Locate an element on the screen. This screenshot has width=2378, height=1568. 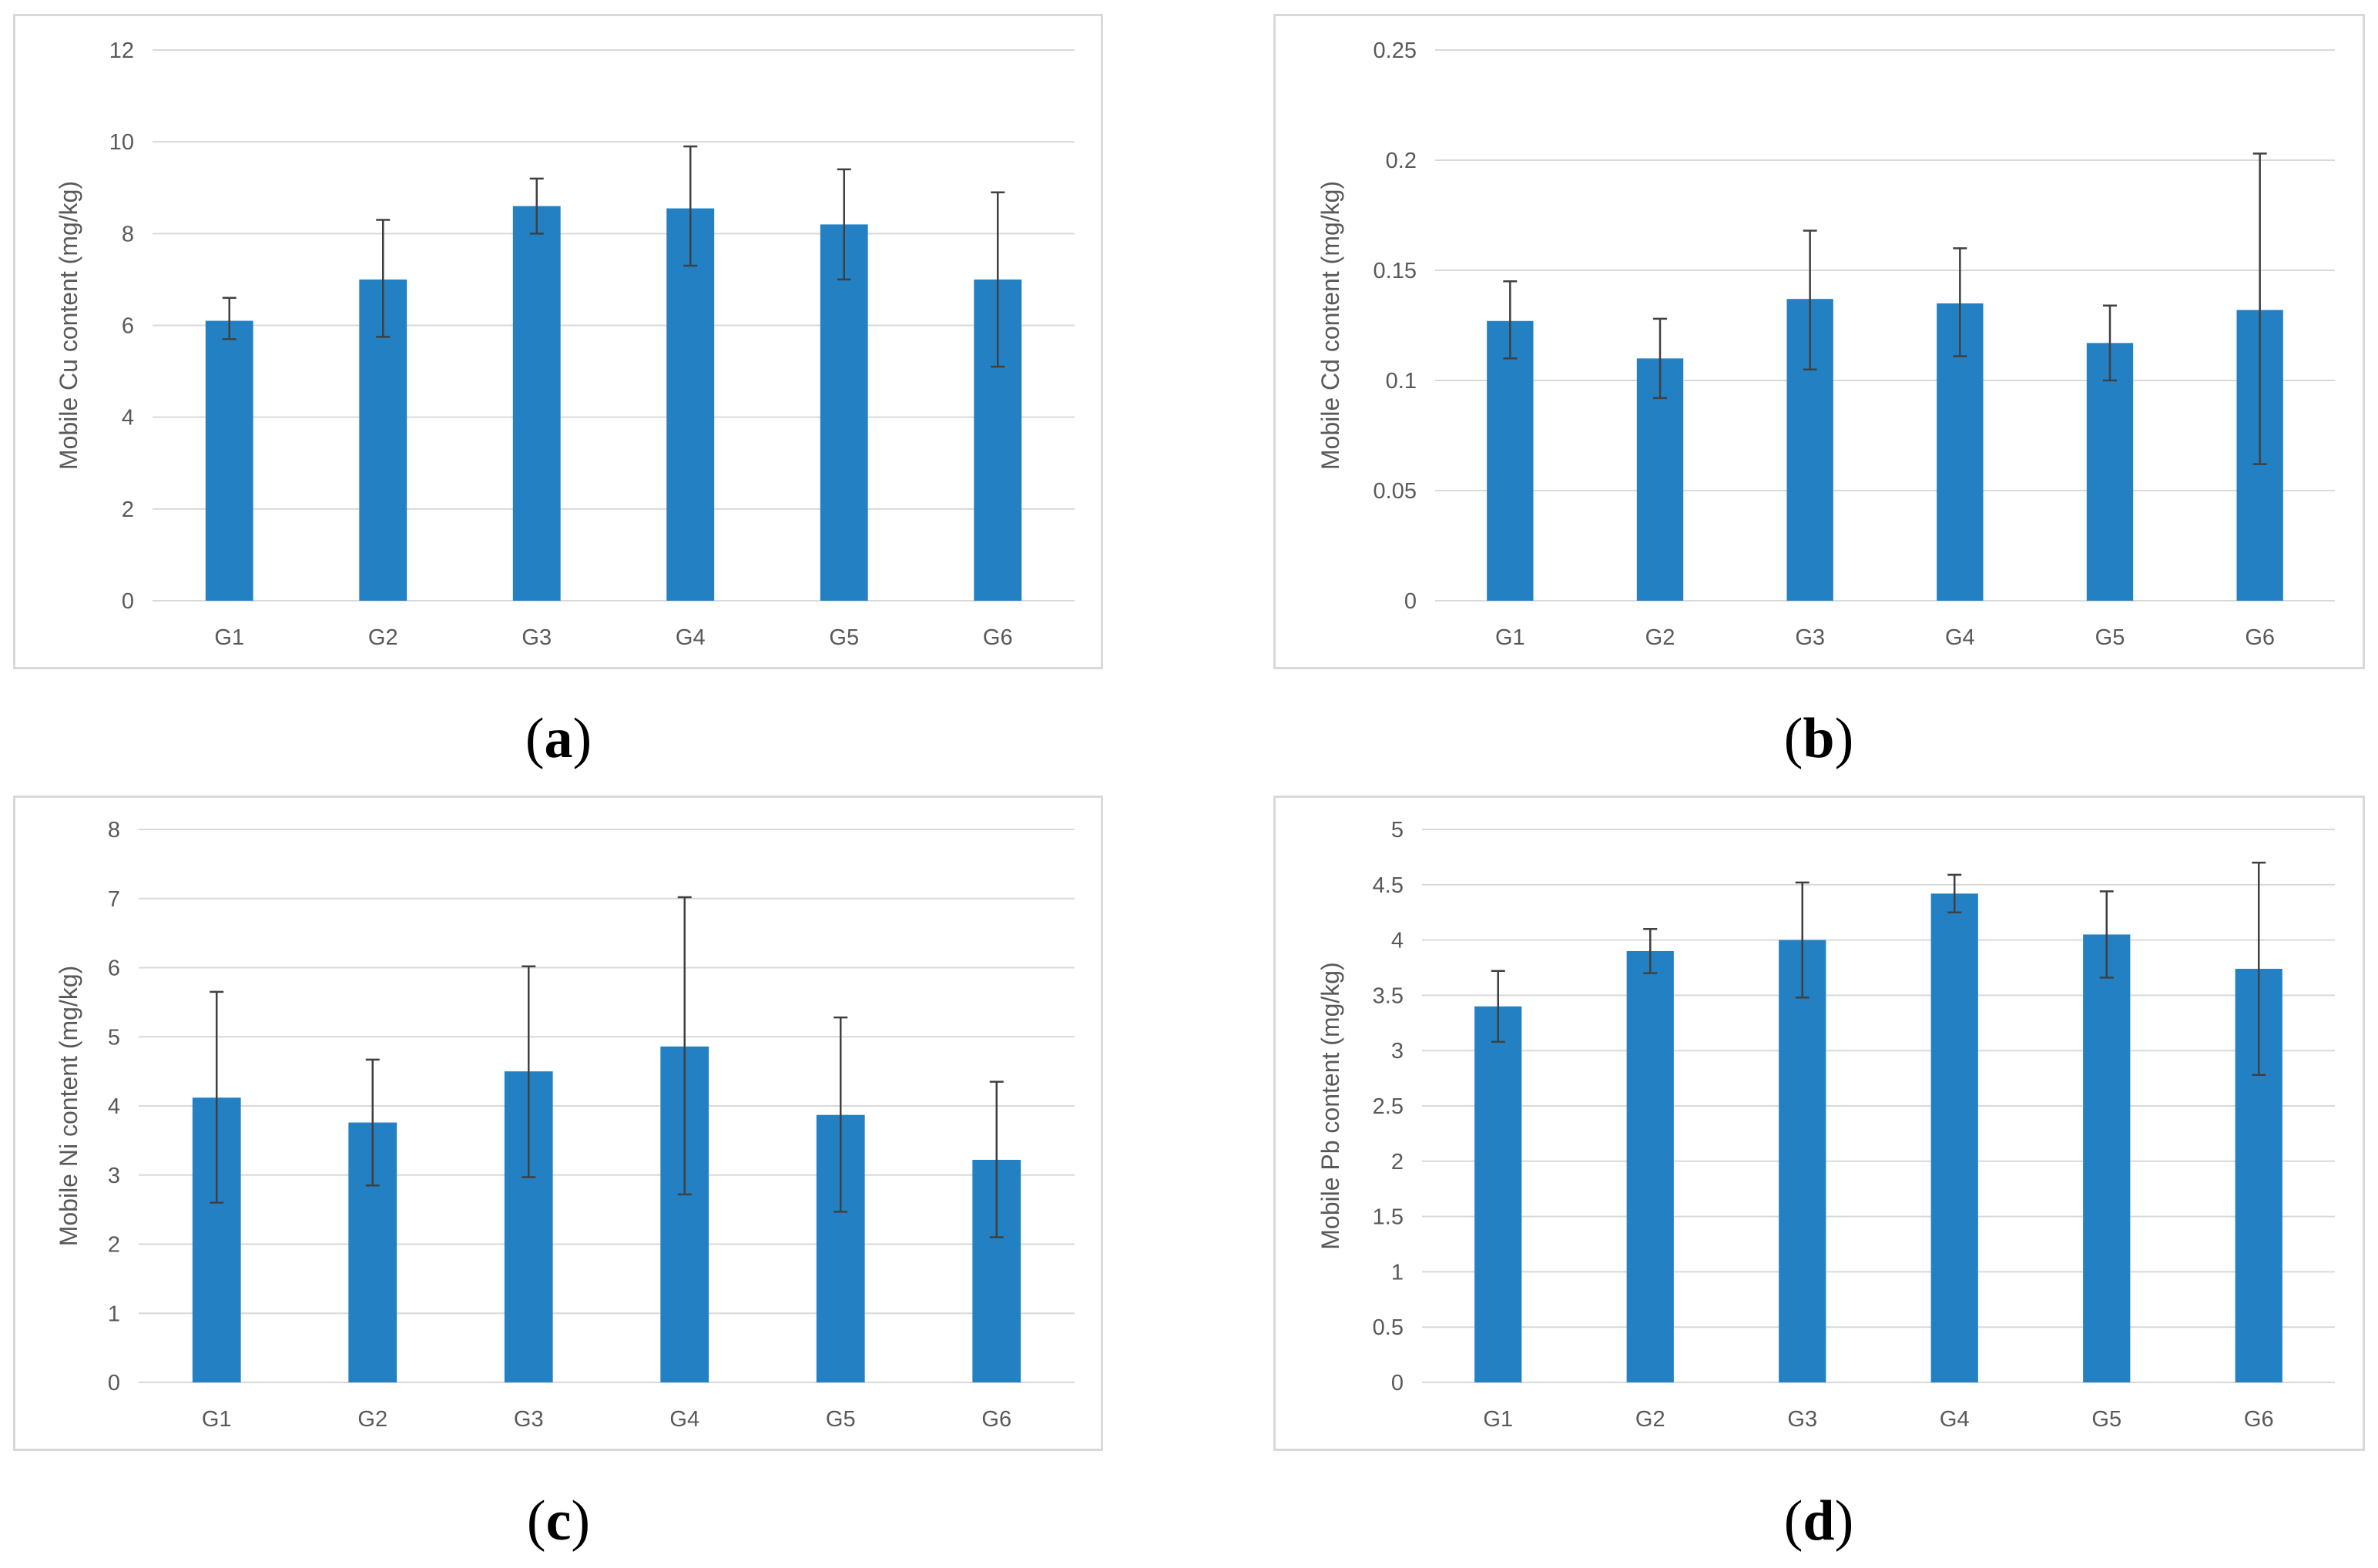
y-tick-label: 0.5 is located at coordinates (1388, 1328).